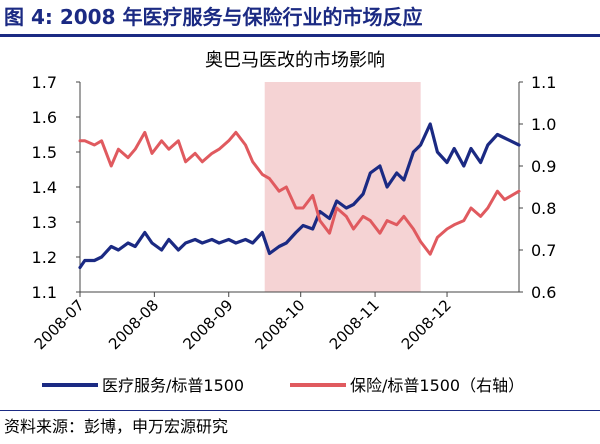  What do you see at coordinates (295, 60) in the screenshot?
I see `chart-title: 奥巴马医改的市场影响` at bounding box center [295, 60].